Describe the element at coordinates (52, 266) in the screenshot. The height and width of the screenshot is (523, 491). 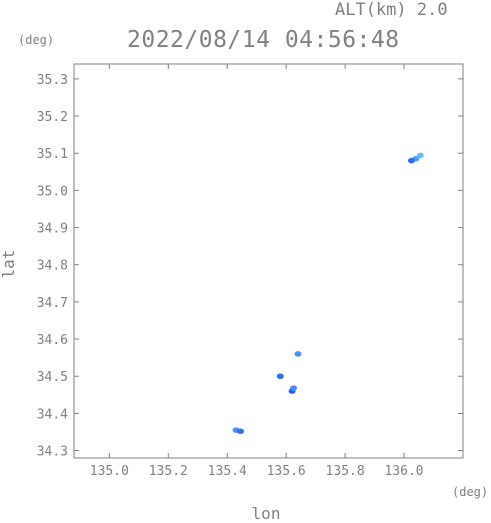
I see `y-tick-label: 34.8` at that location.